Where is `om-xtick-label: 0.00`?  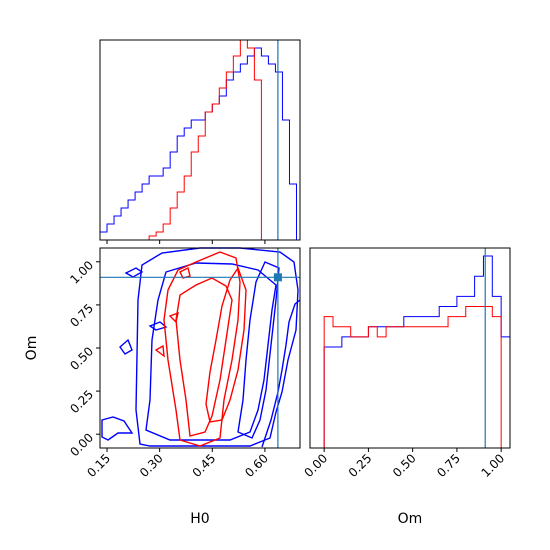 om-xtick-label: 0.00 is located at coordinates (315, 465).